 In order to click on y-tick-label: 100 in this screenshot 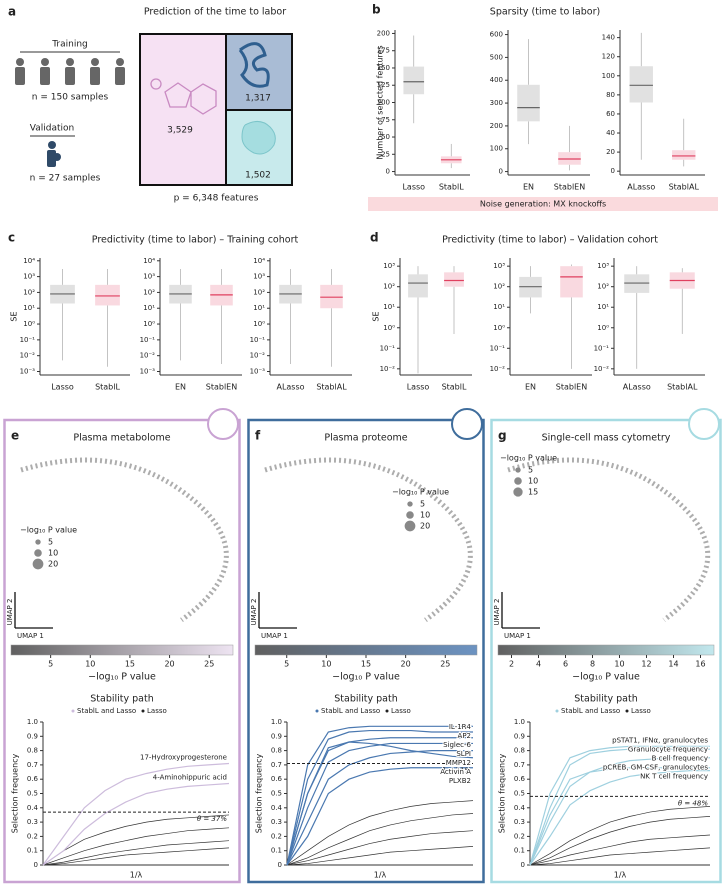, I will do `click(496, 149)`.